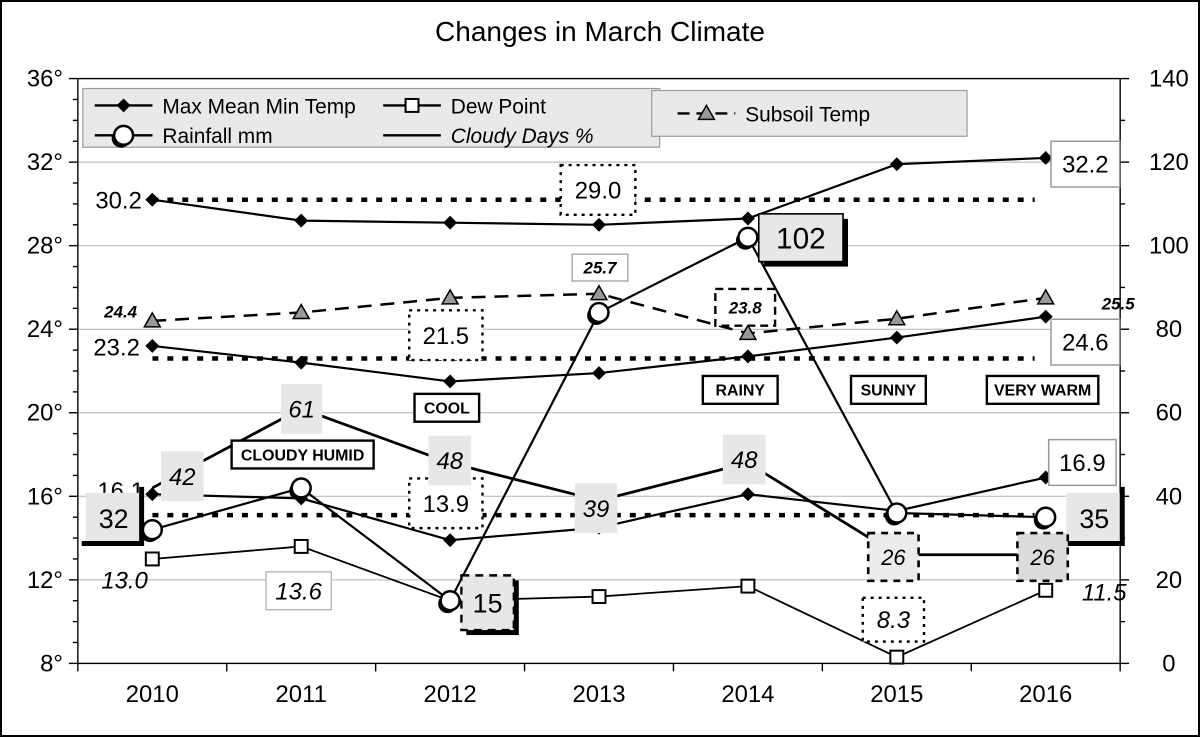 The image size is (1200, 737). What do you see at coordinates (45, 329) in the screenshot?
I see `left-axis-label: 24°` at bounding box center [45, 329].